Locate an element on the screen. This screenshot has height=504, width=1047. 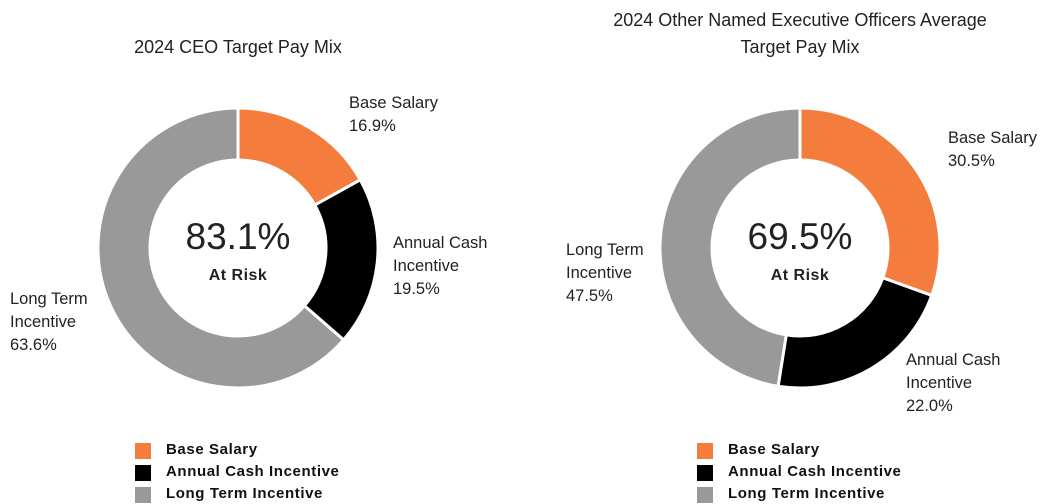
slice-label: Long Term Incentive 63.6% is located at coordinates (66, 322).